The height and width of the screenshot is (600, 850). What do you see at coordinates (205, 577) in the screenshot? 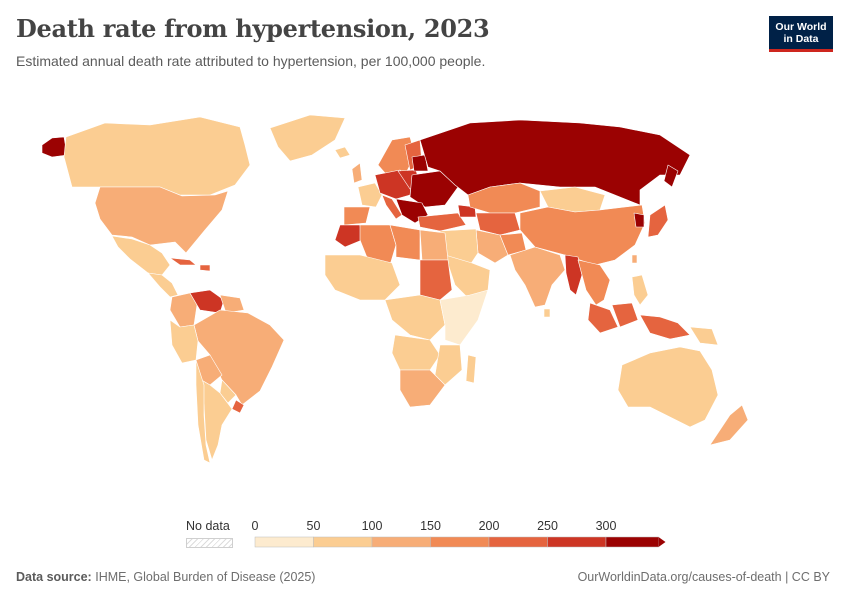
I see `source-text: IHME, Global Burden of Disease (2025)` at bounding box center [205, 577].